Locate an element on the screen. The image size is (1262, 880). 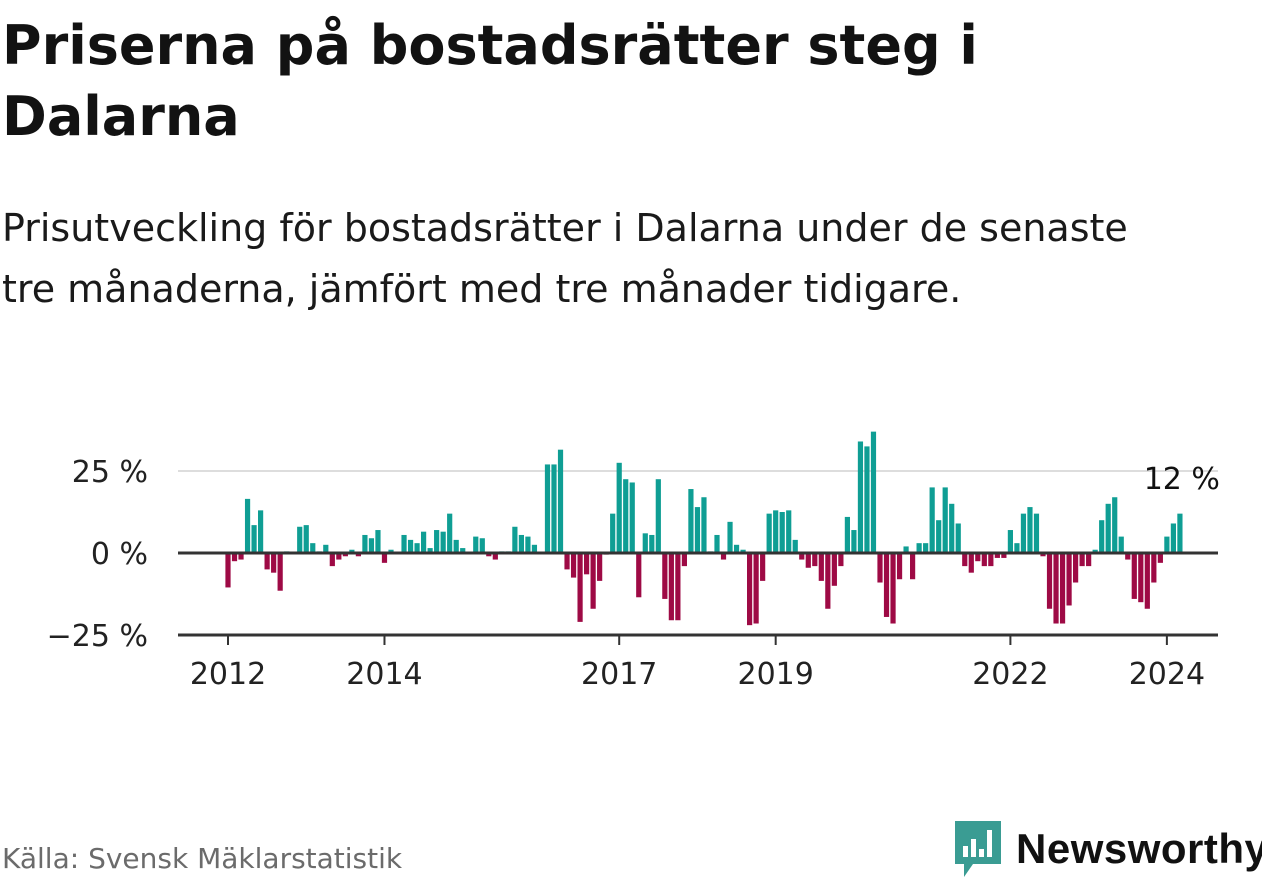
source-note: Källa: Svensk Mäklarstatistik is located at coordinates (202, 858).